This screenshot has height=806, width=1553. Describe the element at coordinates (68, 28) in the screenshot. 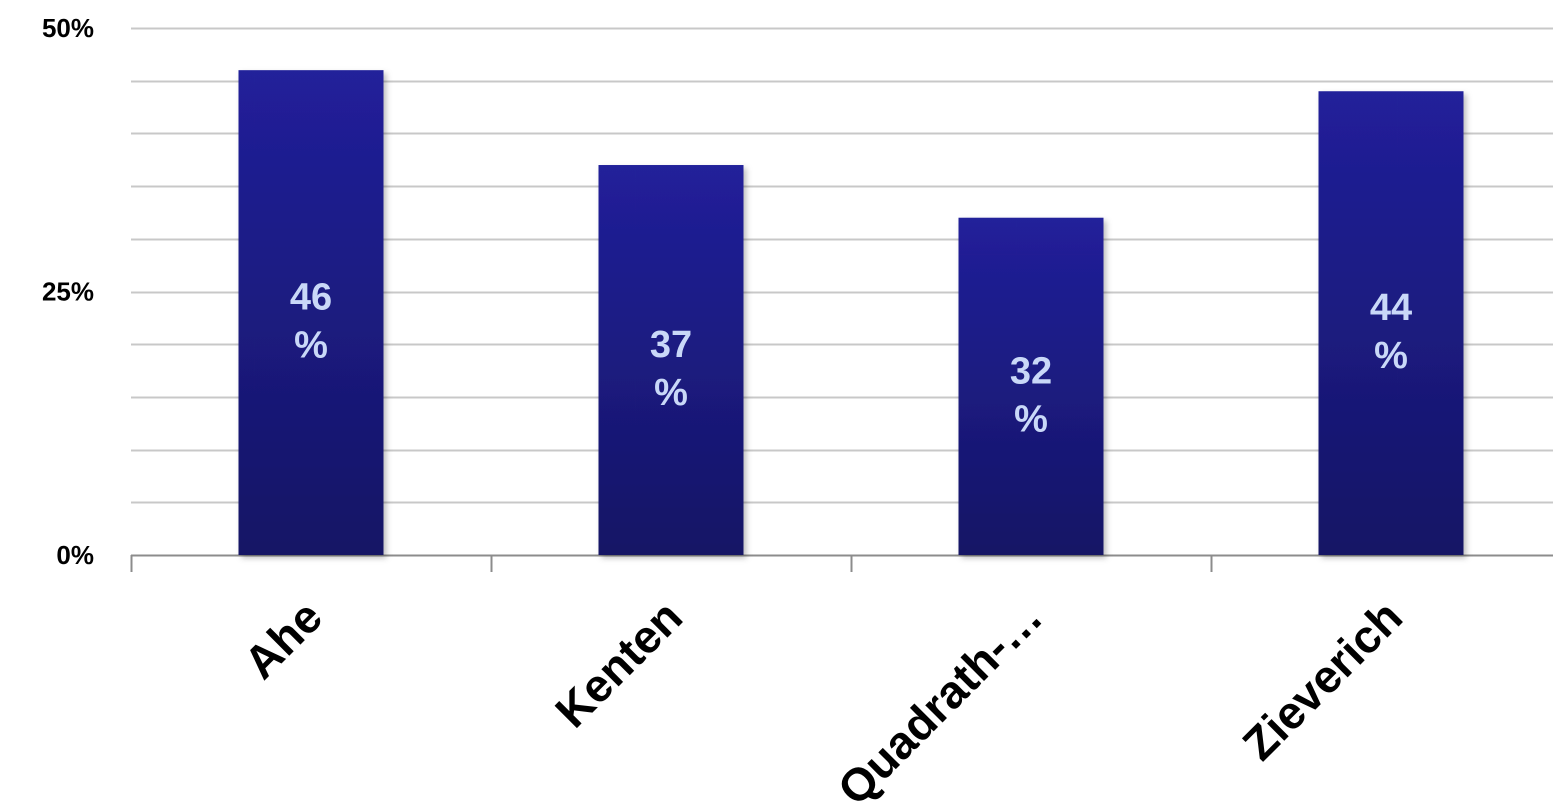

I see `y-tick-label: 50%` at that location.